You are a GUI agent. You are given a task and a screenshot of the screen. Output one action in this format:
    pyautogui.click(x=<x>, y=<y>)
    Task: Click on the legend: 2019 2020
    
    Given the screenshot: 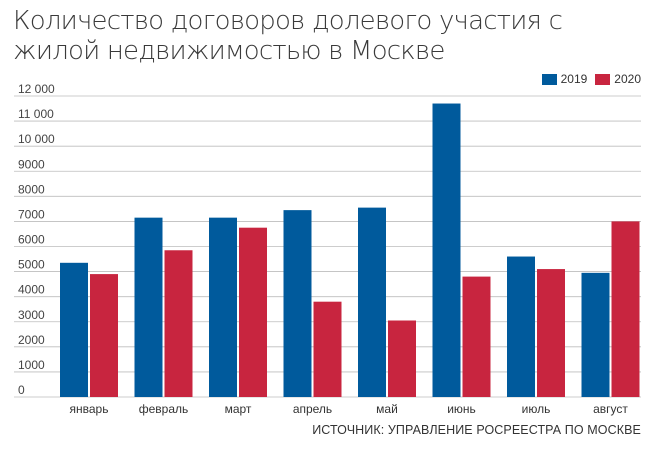 What is the action you would take?
    pyautogui.click(x=591, y=79)
    